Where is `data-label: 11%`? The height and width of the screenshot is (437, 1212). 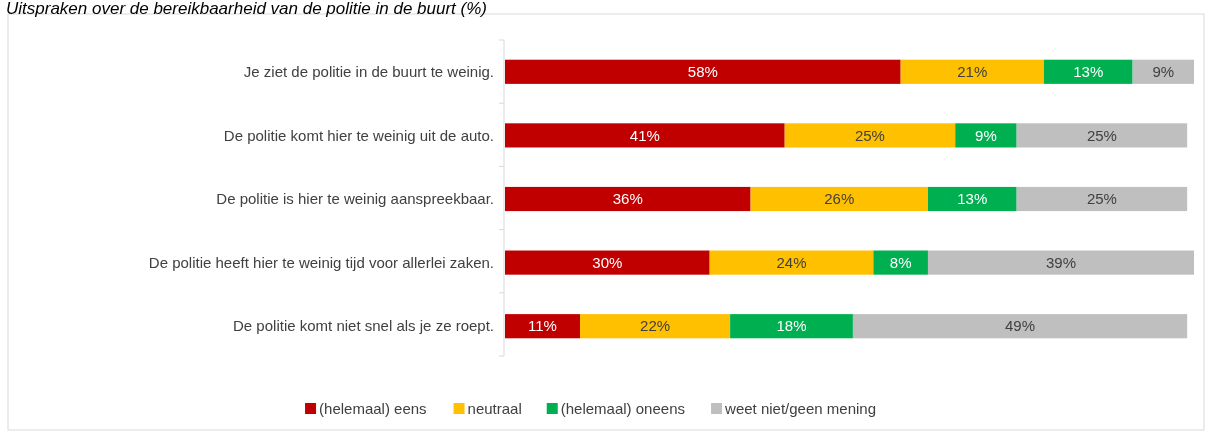 data-label: 11% is located at coordinates (542, 326).